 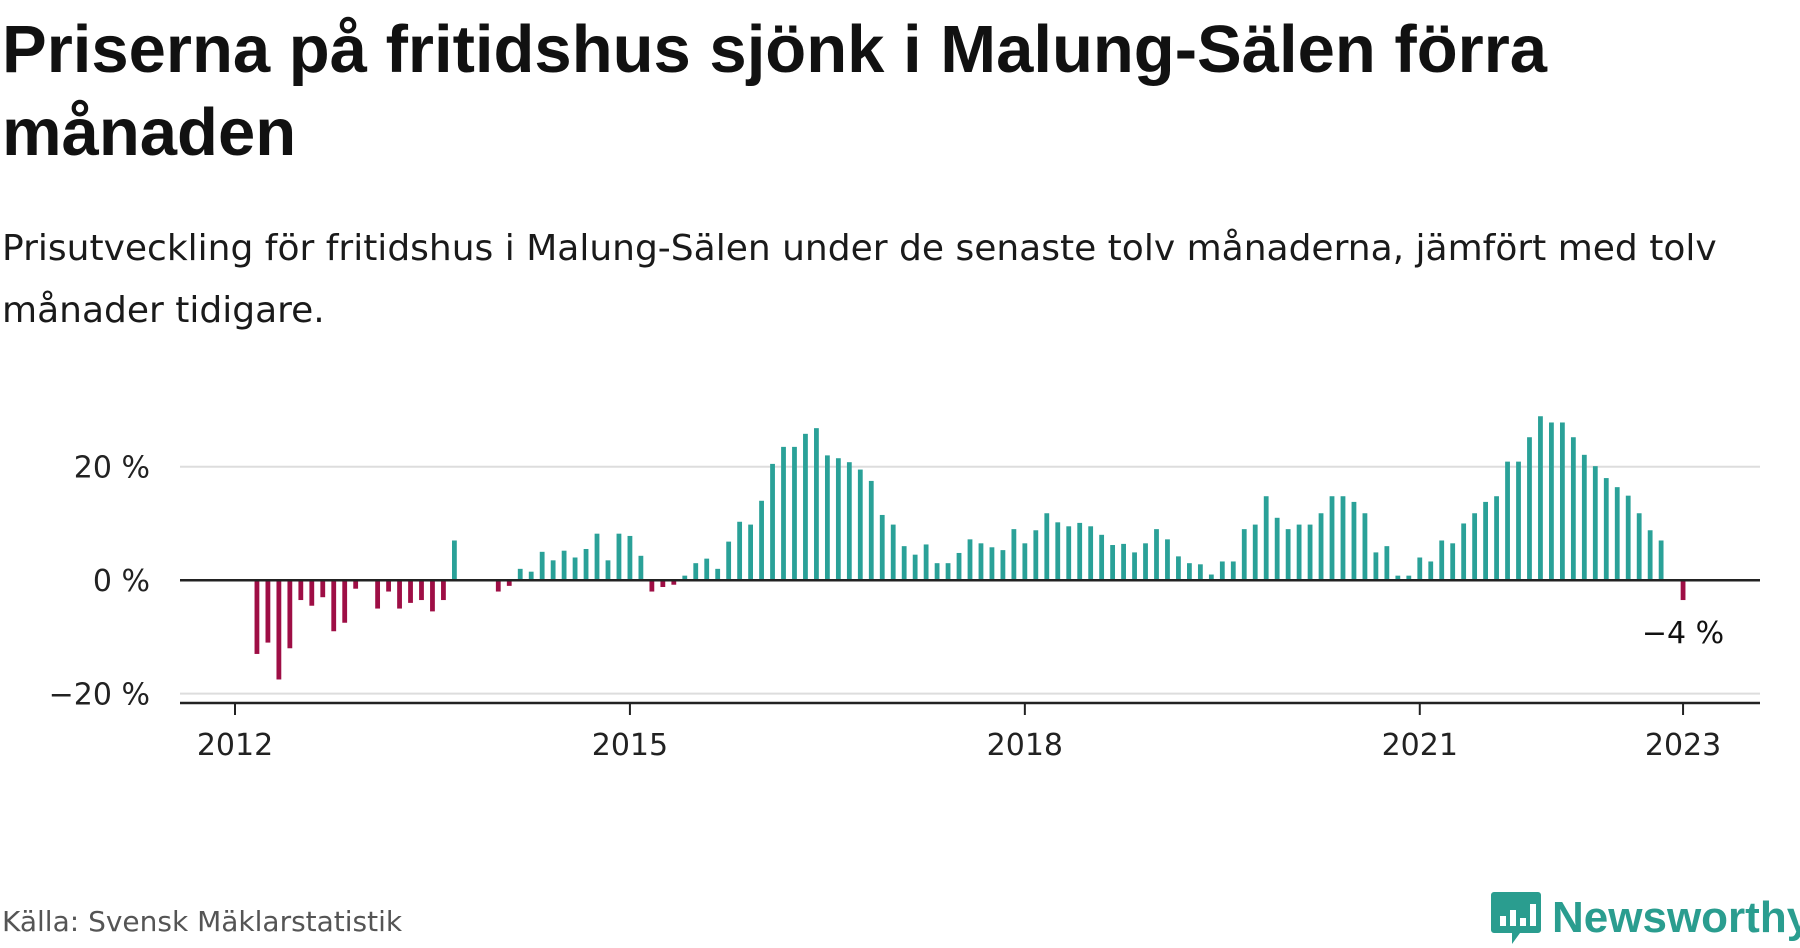 I want to click on x-tick-label: 2012, so click(x=235, y=745).